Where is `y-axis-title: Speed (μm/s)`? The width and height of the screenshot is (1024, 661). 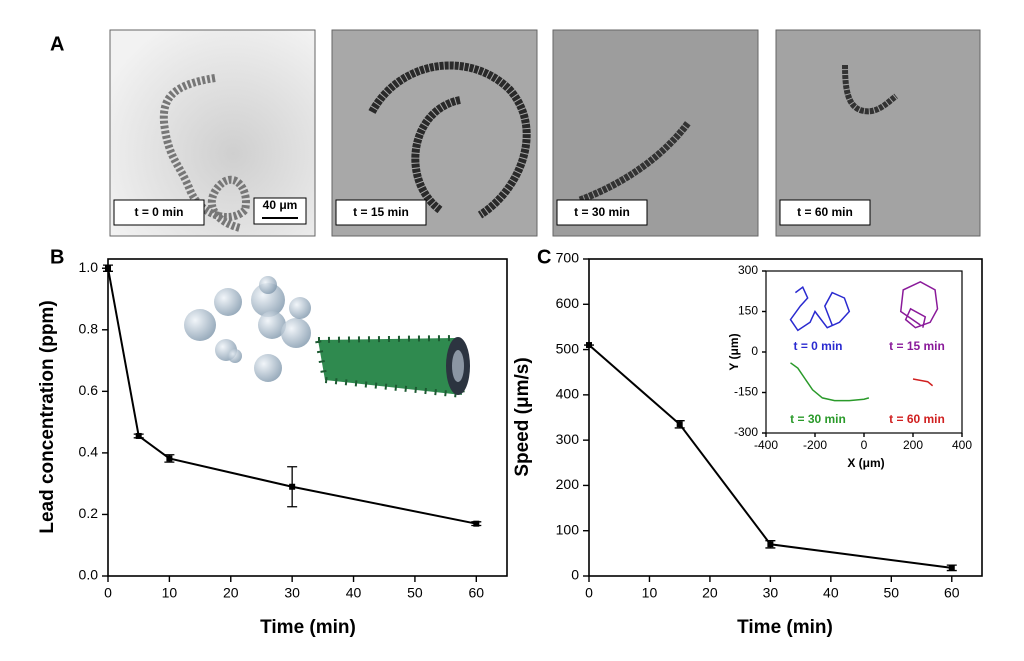
y-axis-title: Speed (μm/s) is located at coordinates (522, 416).